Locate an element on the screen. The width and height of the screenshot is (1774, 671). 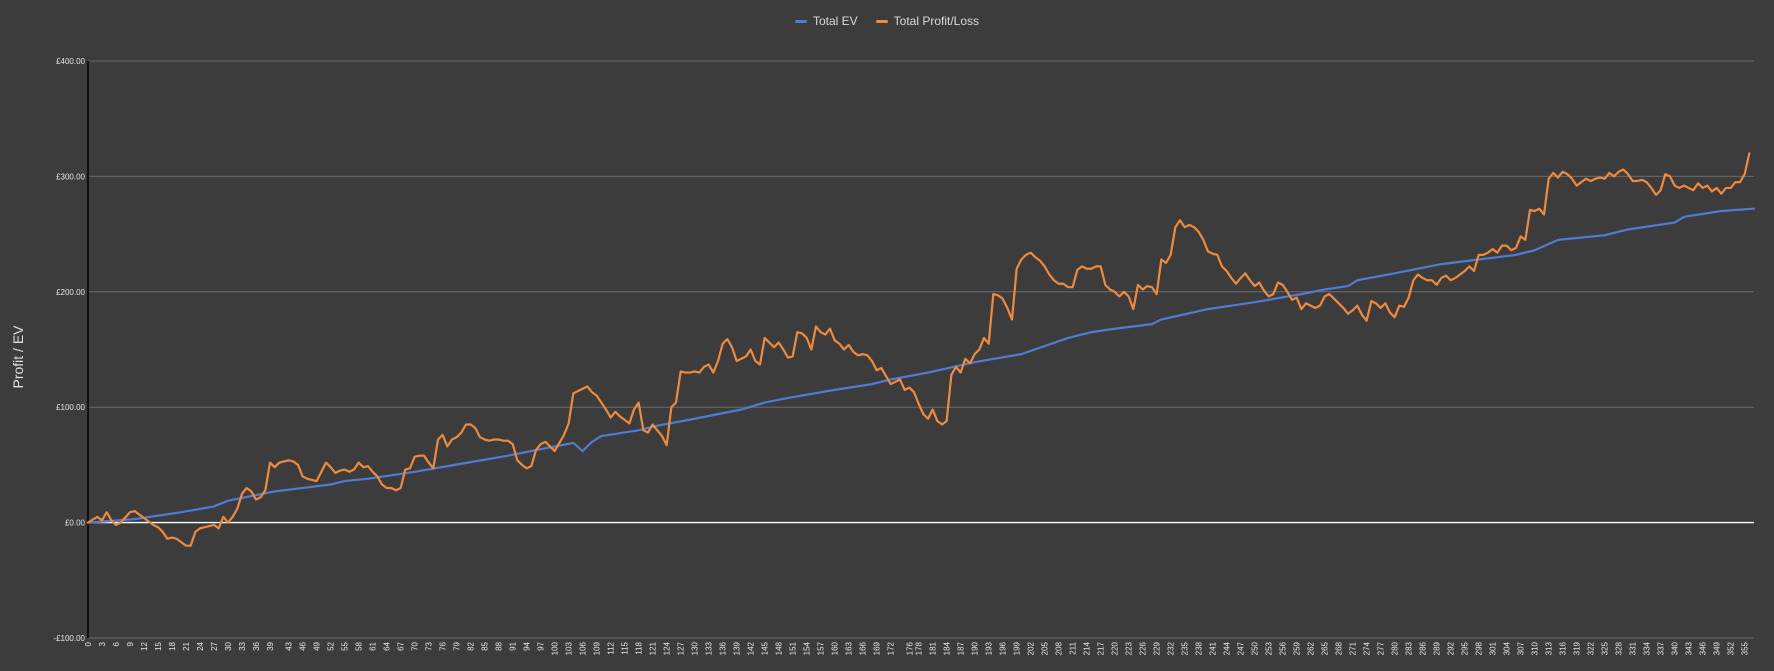
x-tick-label: 295 is located at coordinates (1465, 648).